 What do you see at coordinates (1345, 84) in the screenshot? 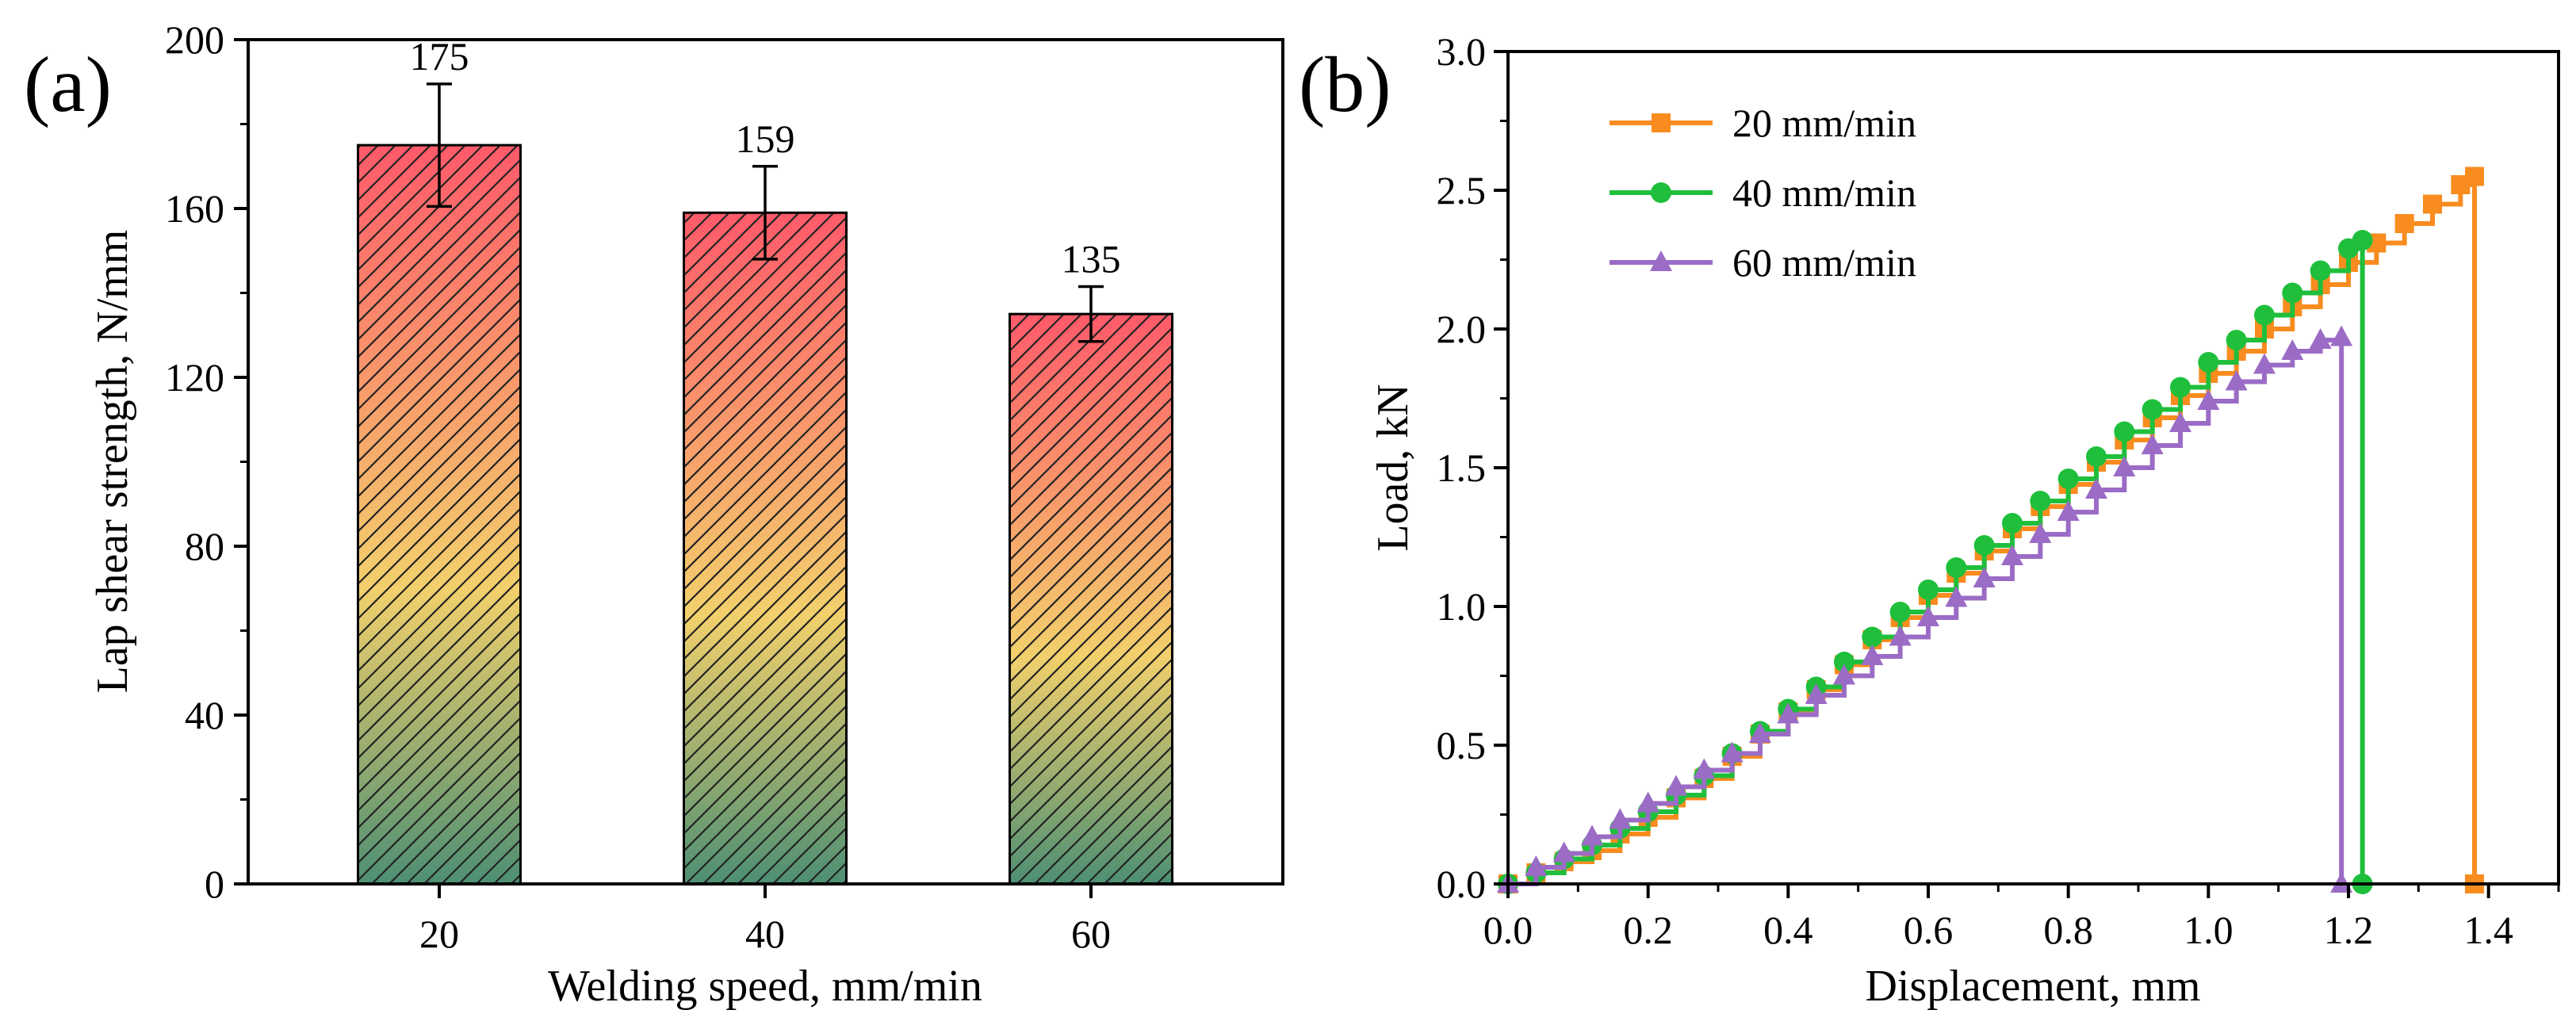
I see `panel-b-label: (b)` at bounding box center [1345, 84].